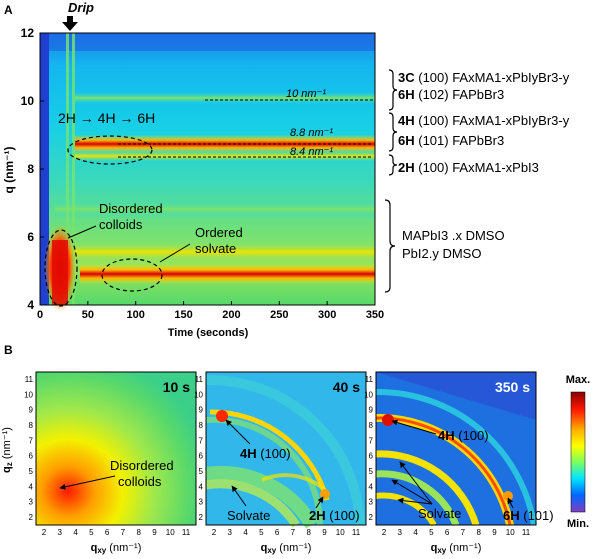 This screenshot has height=559, width=600. I want to click on colorbar-min: Min., so click(578, 524).